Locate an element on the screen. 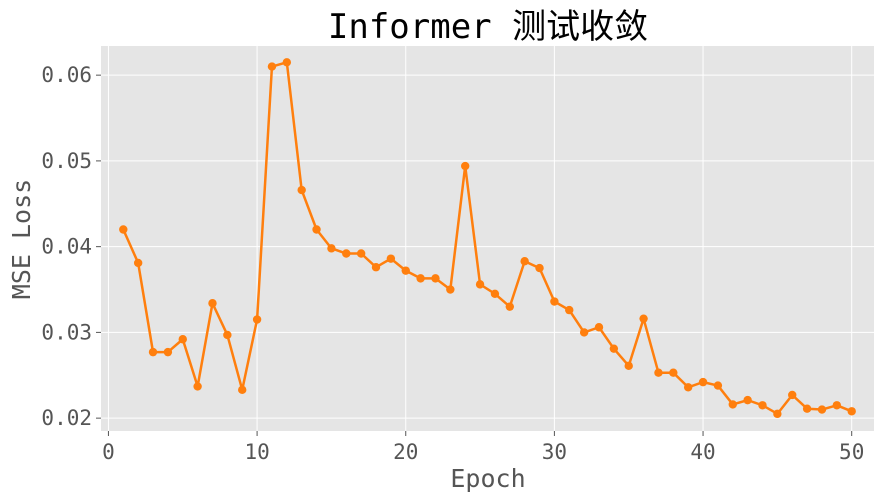  y-axis-label: MSE Loss is located at coordinates (21, 239).